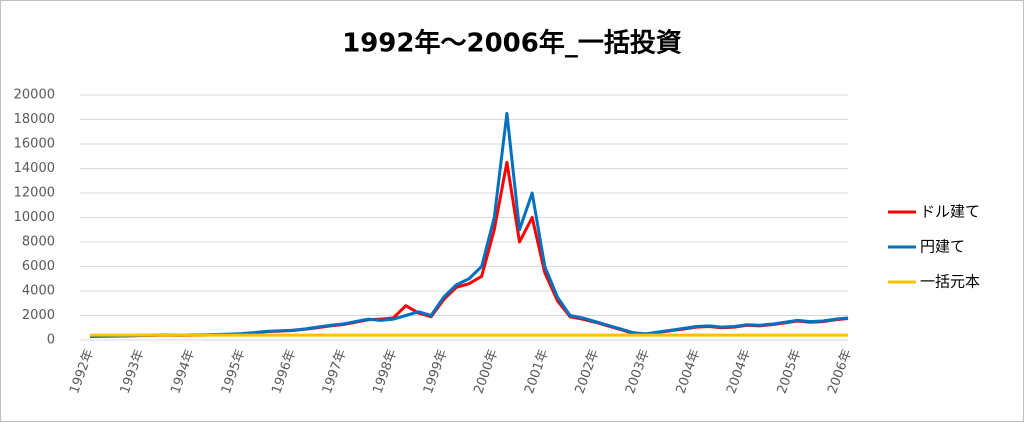 Image resolution: width=1024 pixels, height=422 pixels. What do you see at coordinates (38, 315) in the screenshot?
I see `y-tick-label: 2000` at bounding box center [38, 315].